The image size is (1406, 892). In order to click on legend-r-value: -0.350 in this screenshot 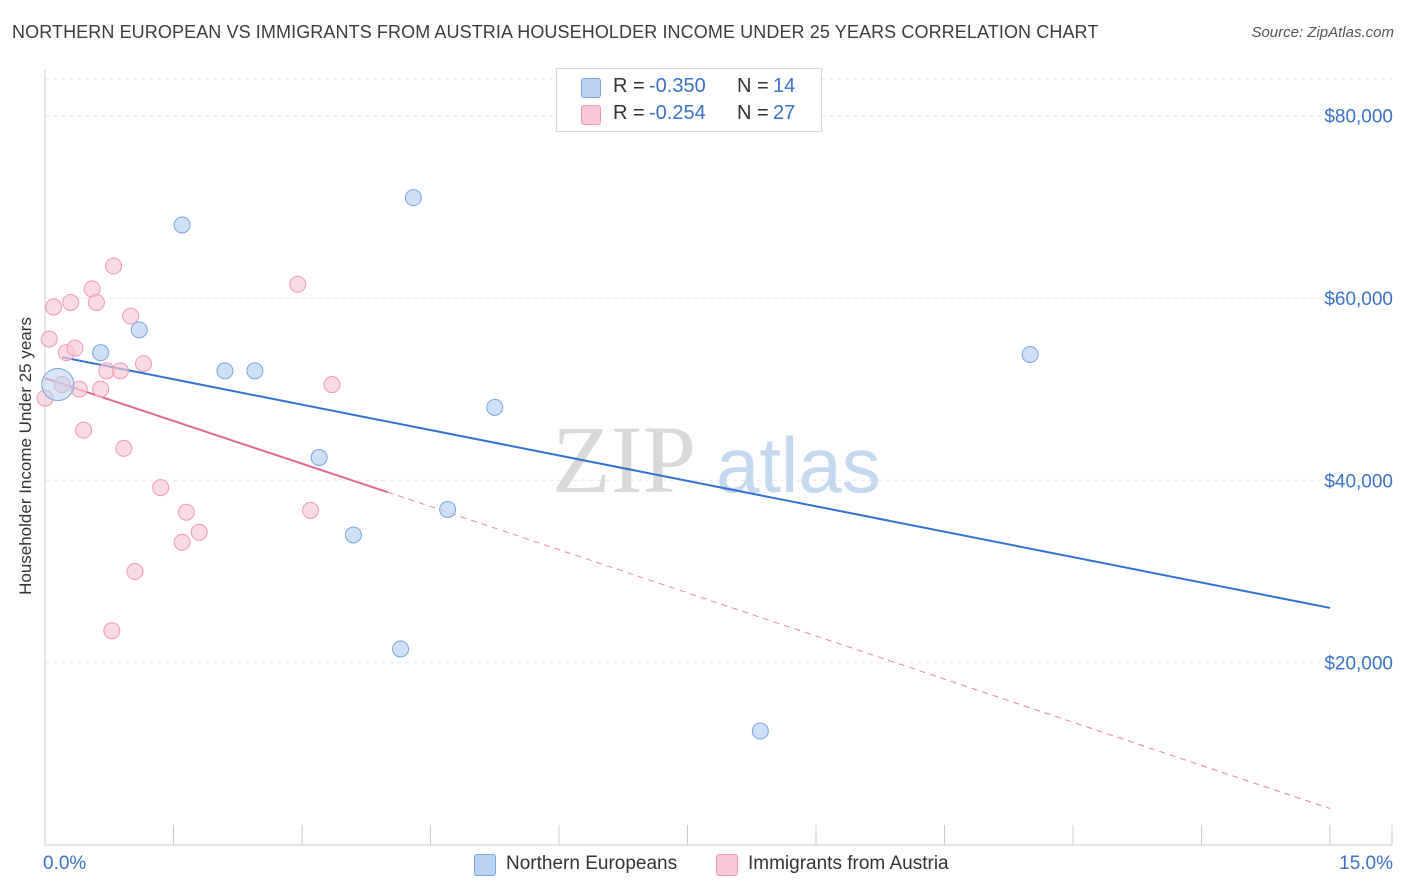, I will do `click(677, 86)`.